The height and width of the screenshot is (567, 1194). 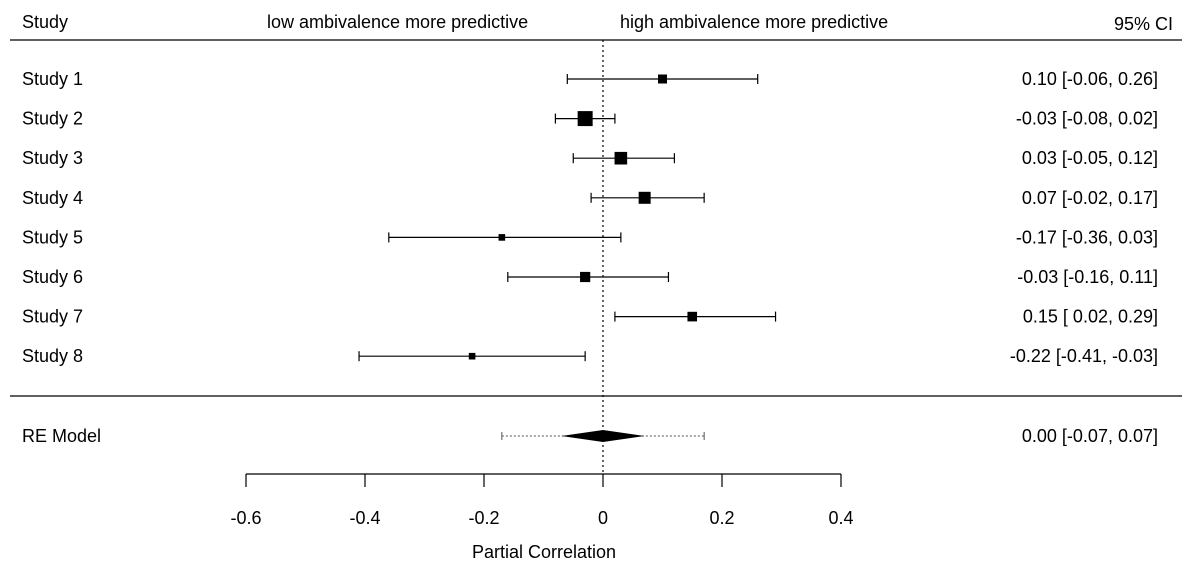 What do you see at coordinates (590, 79) in the screenshot?
I see `study-row: Study 1 0.10 [-0.06, 0.26]` at bounding box center [590, 79].